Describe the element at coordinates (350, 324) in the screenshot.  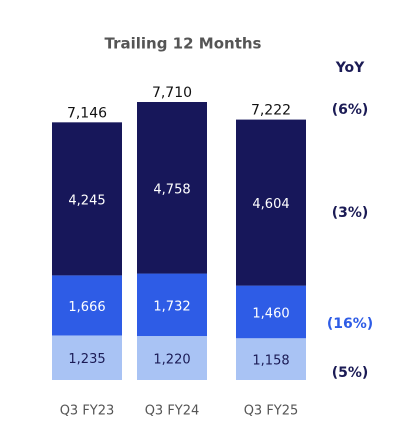
I see `yoy-label: (16%)` at that location.